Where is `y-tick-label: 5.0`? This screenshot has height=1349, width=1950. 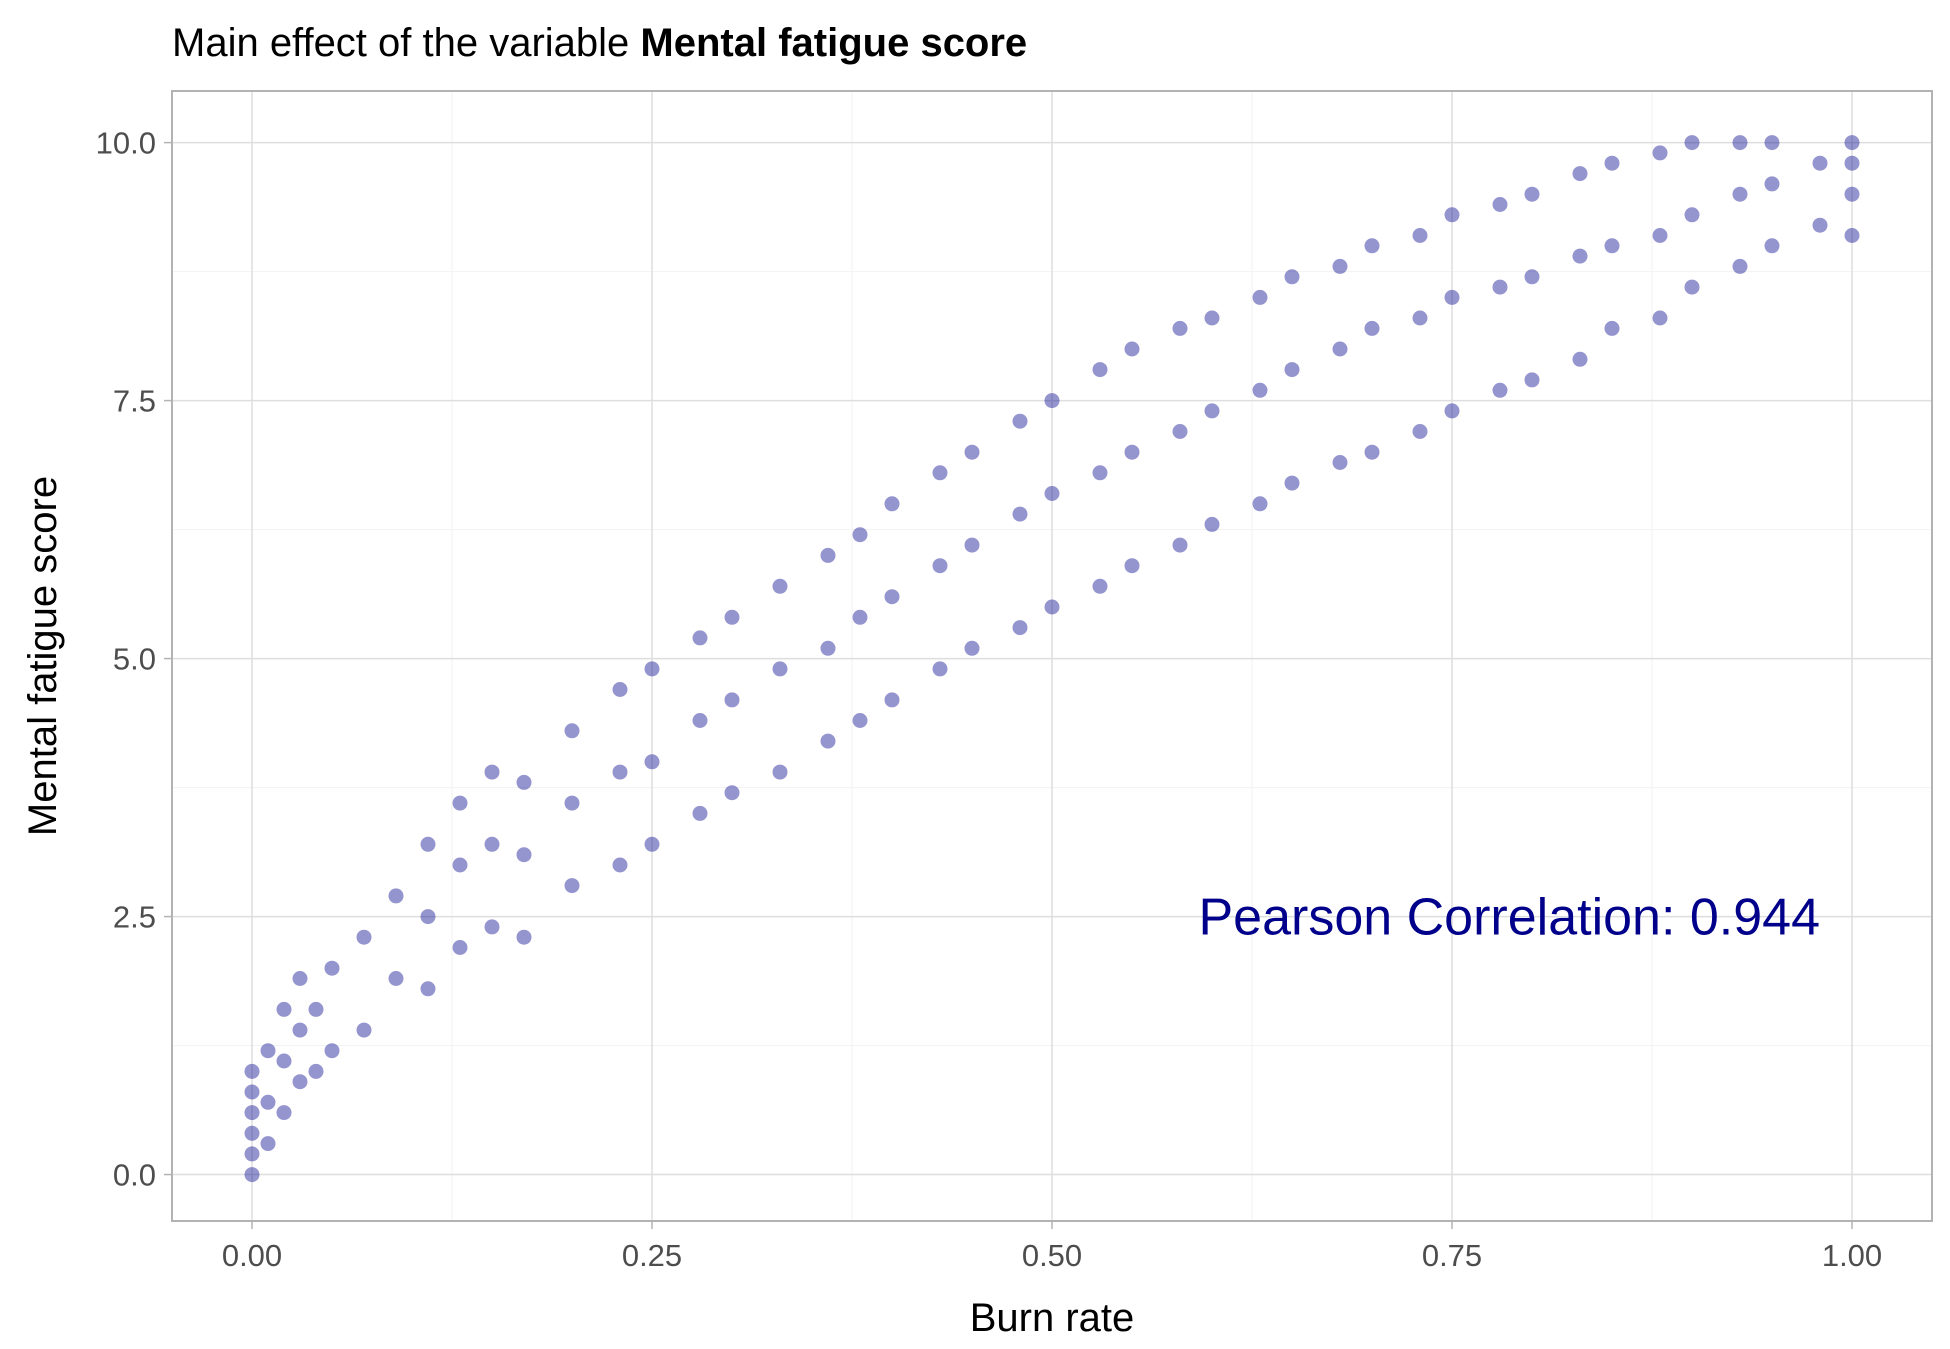 y-tick-label: 5.0 is located at coordinates (134, 659).